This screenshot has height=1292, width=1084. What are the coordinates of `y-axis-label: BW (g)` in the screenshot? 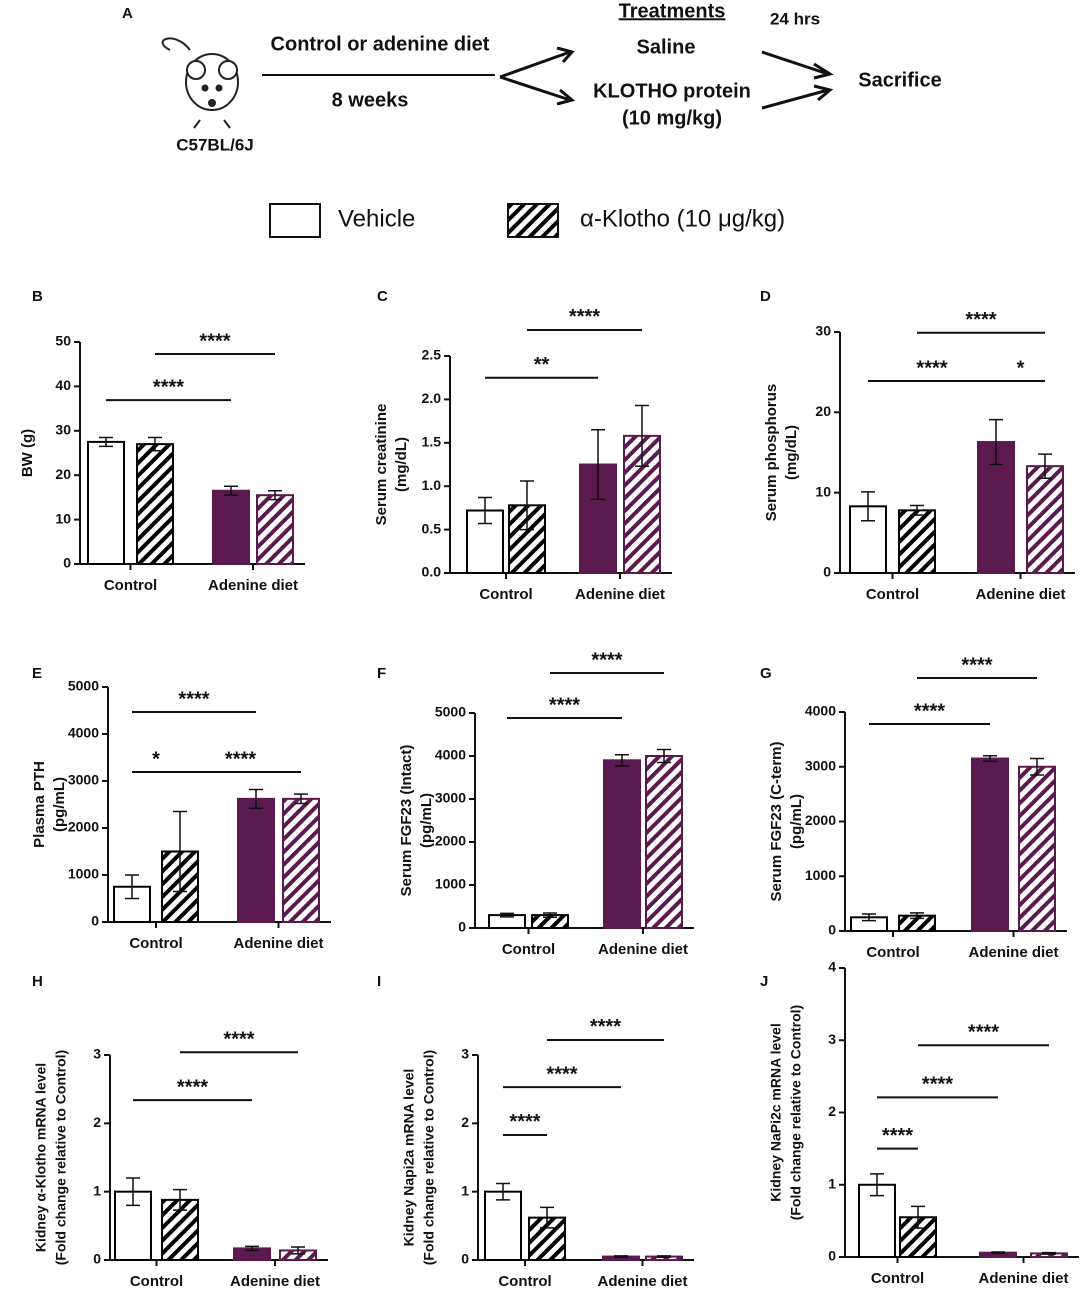 It's located at (27, 453).